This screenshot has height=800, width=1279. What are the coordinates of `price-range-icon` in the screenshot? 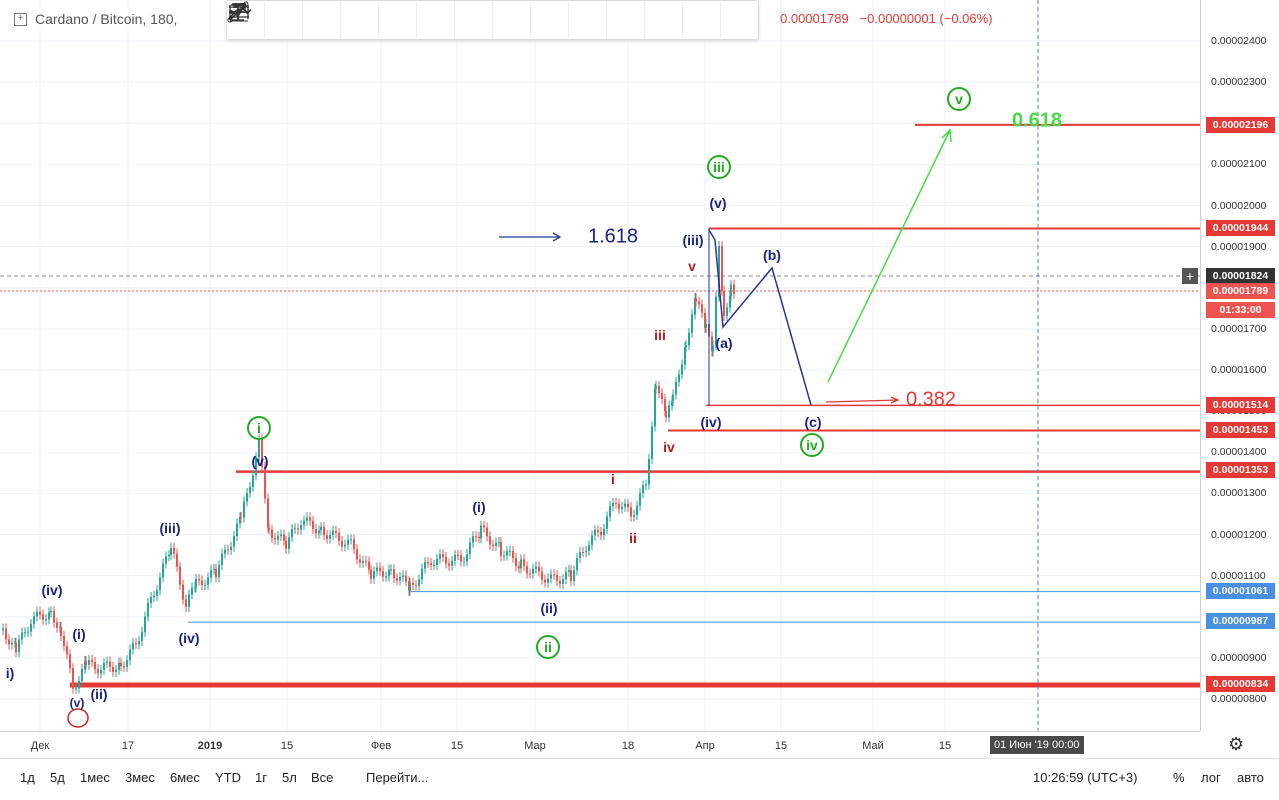 It's located at (419, 20).